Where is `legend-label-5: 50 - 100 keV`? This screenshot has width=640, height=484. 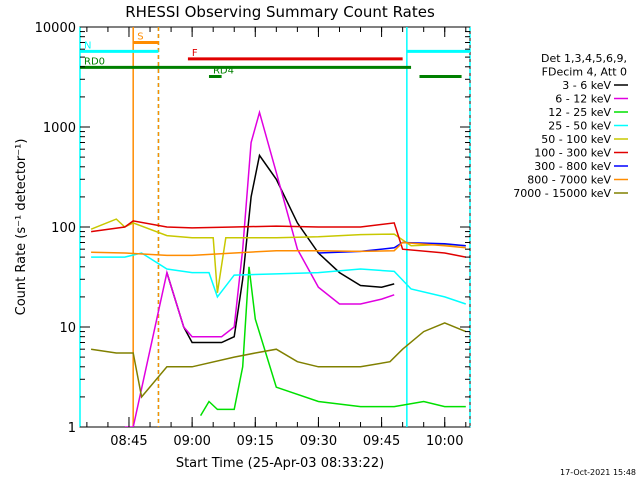
legend-label-5: 50 - 100 keV is located at coordinates (576, 139).